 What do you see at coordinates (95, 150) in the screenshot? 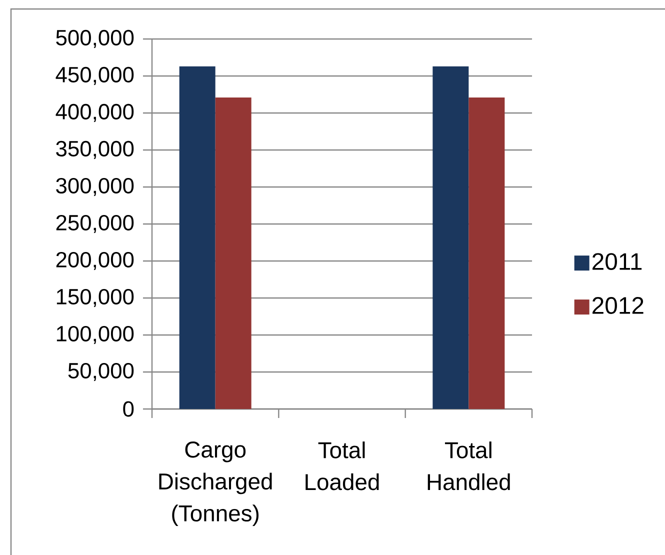
I see `y-tick-label: 350,000` at bounding box center [95, 150].